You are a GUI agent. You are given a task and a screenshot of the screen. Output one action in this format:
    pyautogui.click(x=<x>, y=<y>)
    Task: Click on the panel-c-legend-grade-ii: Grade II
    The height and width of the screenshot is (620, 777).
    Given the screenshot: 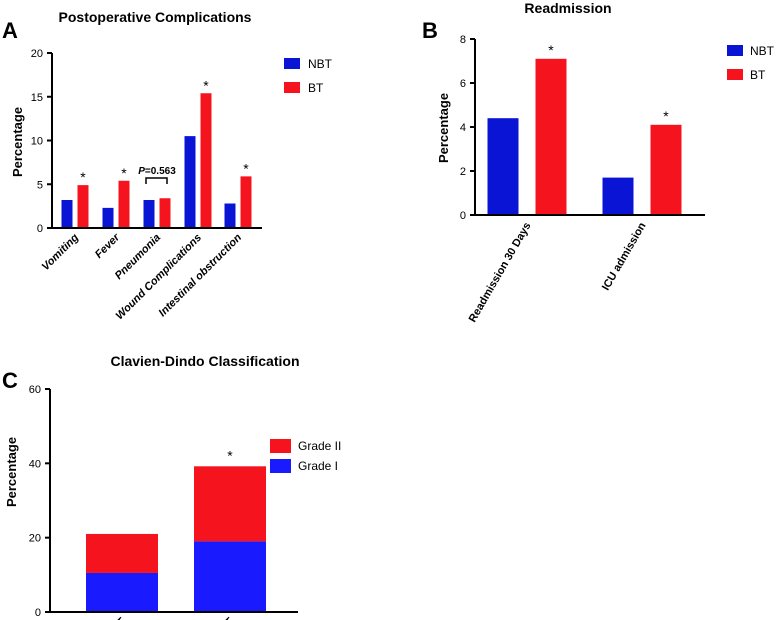 What is the action you would take?
    pyautogui.click(x=319, y=446)
    